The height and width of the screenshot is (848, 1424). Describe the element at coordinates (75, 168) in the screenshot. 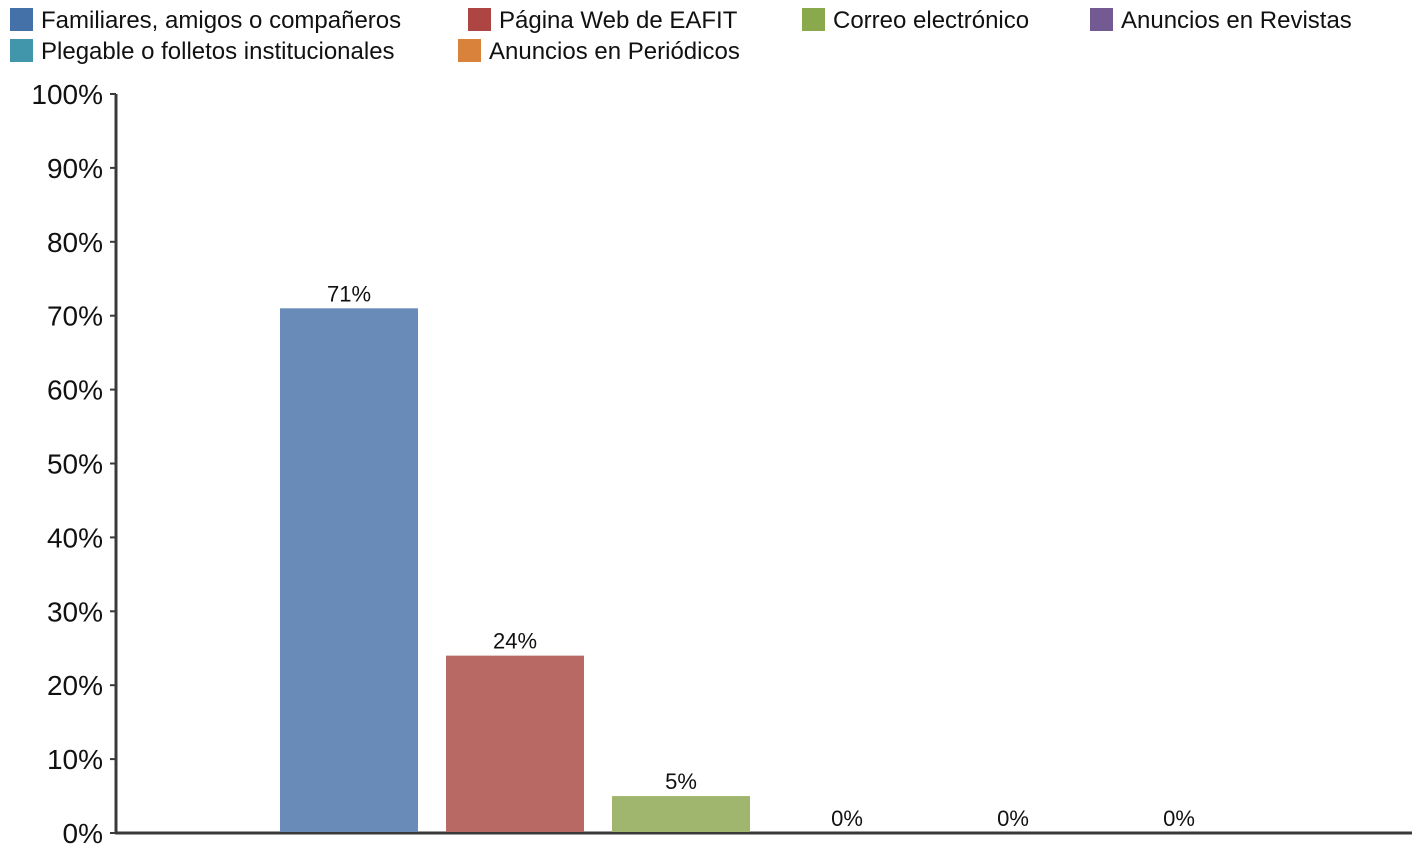

I see `y-tick-label-9: 90%` at that location.